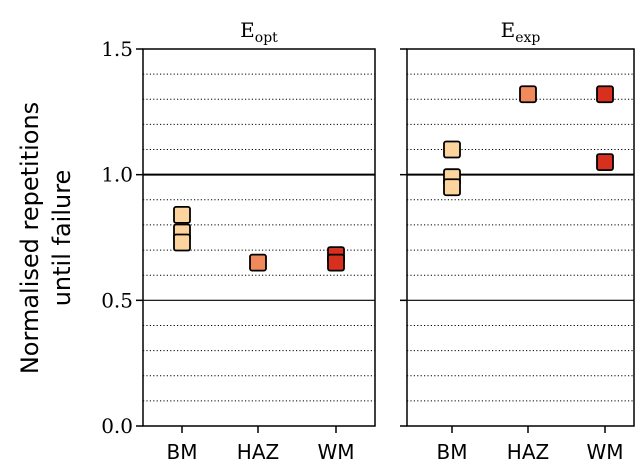  Describe the element at coordinates (266, 38) in the screenshot. I see `panel-title-subscript: opt` at that location.